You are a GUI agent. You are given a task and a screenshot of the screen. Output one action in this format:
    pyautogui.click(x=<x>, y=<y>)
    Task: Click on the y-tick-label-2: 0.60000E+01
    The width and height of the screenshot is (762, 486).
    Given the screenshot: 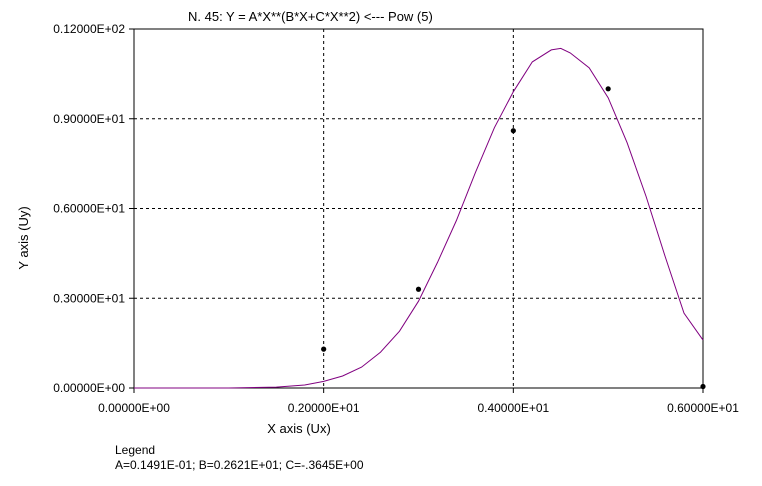 What is the action you would take?
    pyautogui.click(x=89, y=209)
    